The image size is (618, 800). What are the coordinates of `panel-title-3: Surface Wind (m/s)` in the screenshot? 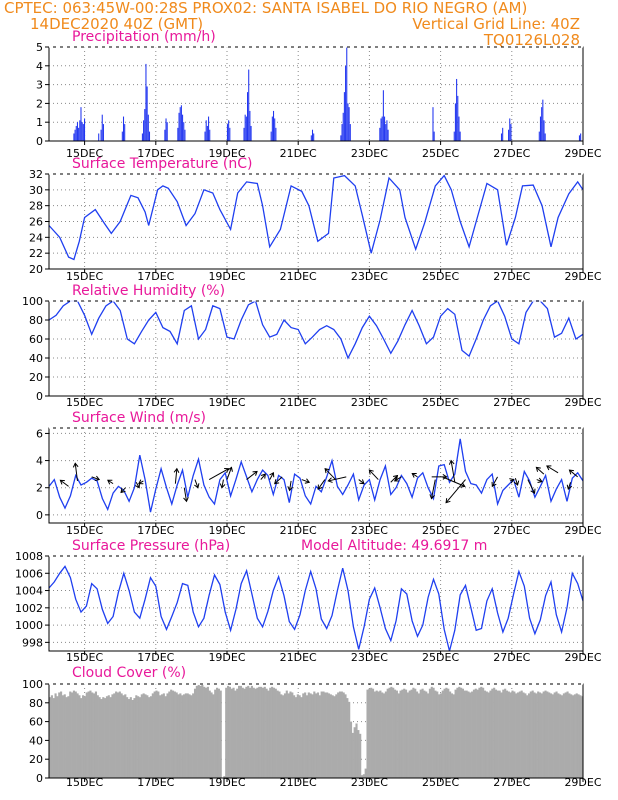 It's located at (139, 418).